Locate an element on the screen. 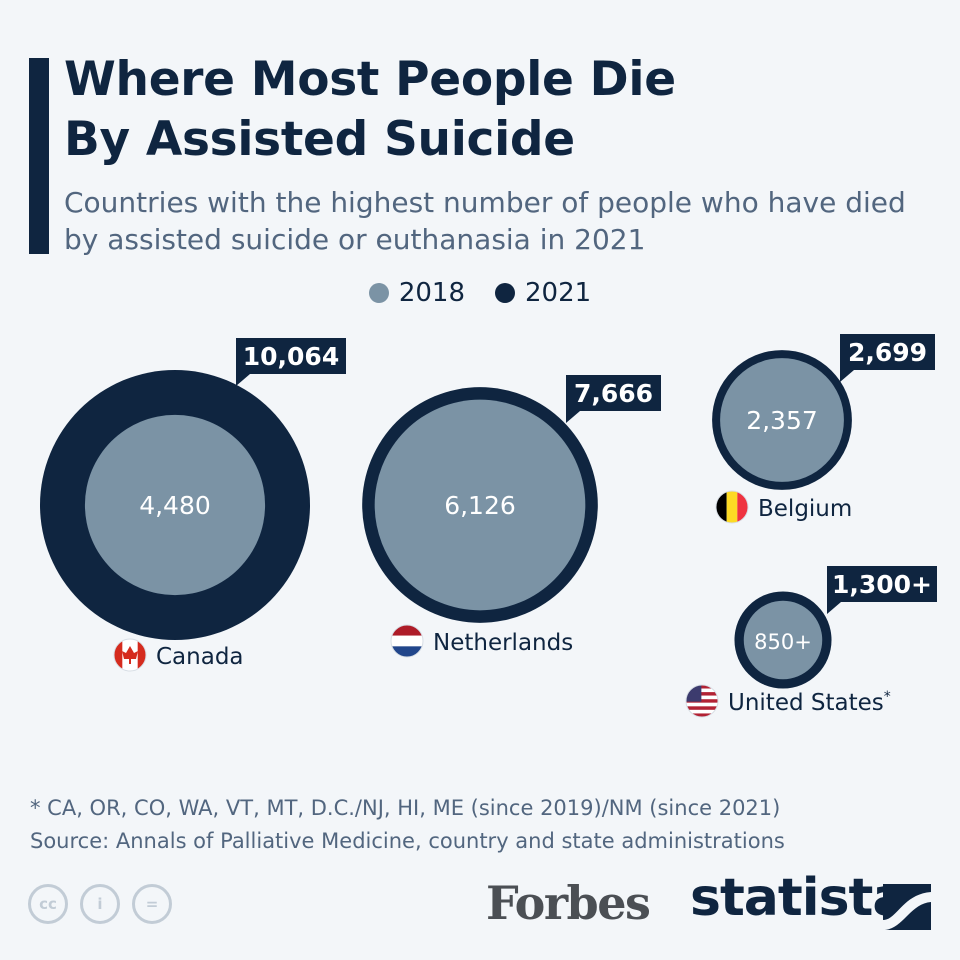 The width and height of the screenshot is (960, 960). bubble-2018-belgium is located at coordinates (782, 420).